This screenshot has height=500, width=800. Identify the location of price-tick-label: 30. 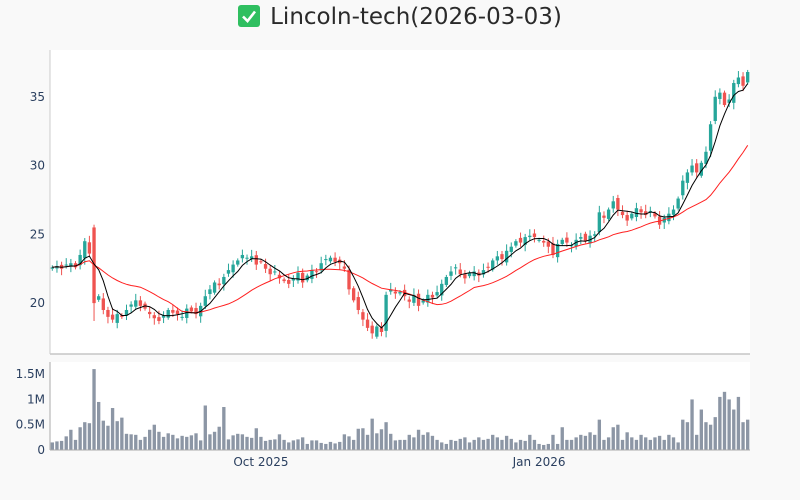
(37, 166).